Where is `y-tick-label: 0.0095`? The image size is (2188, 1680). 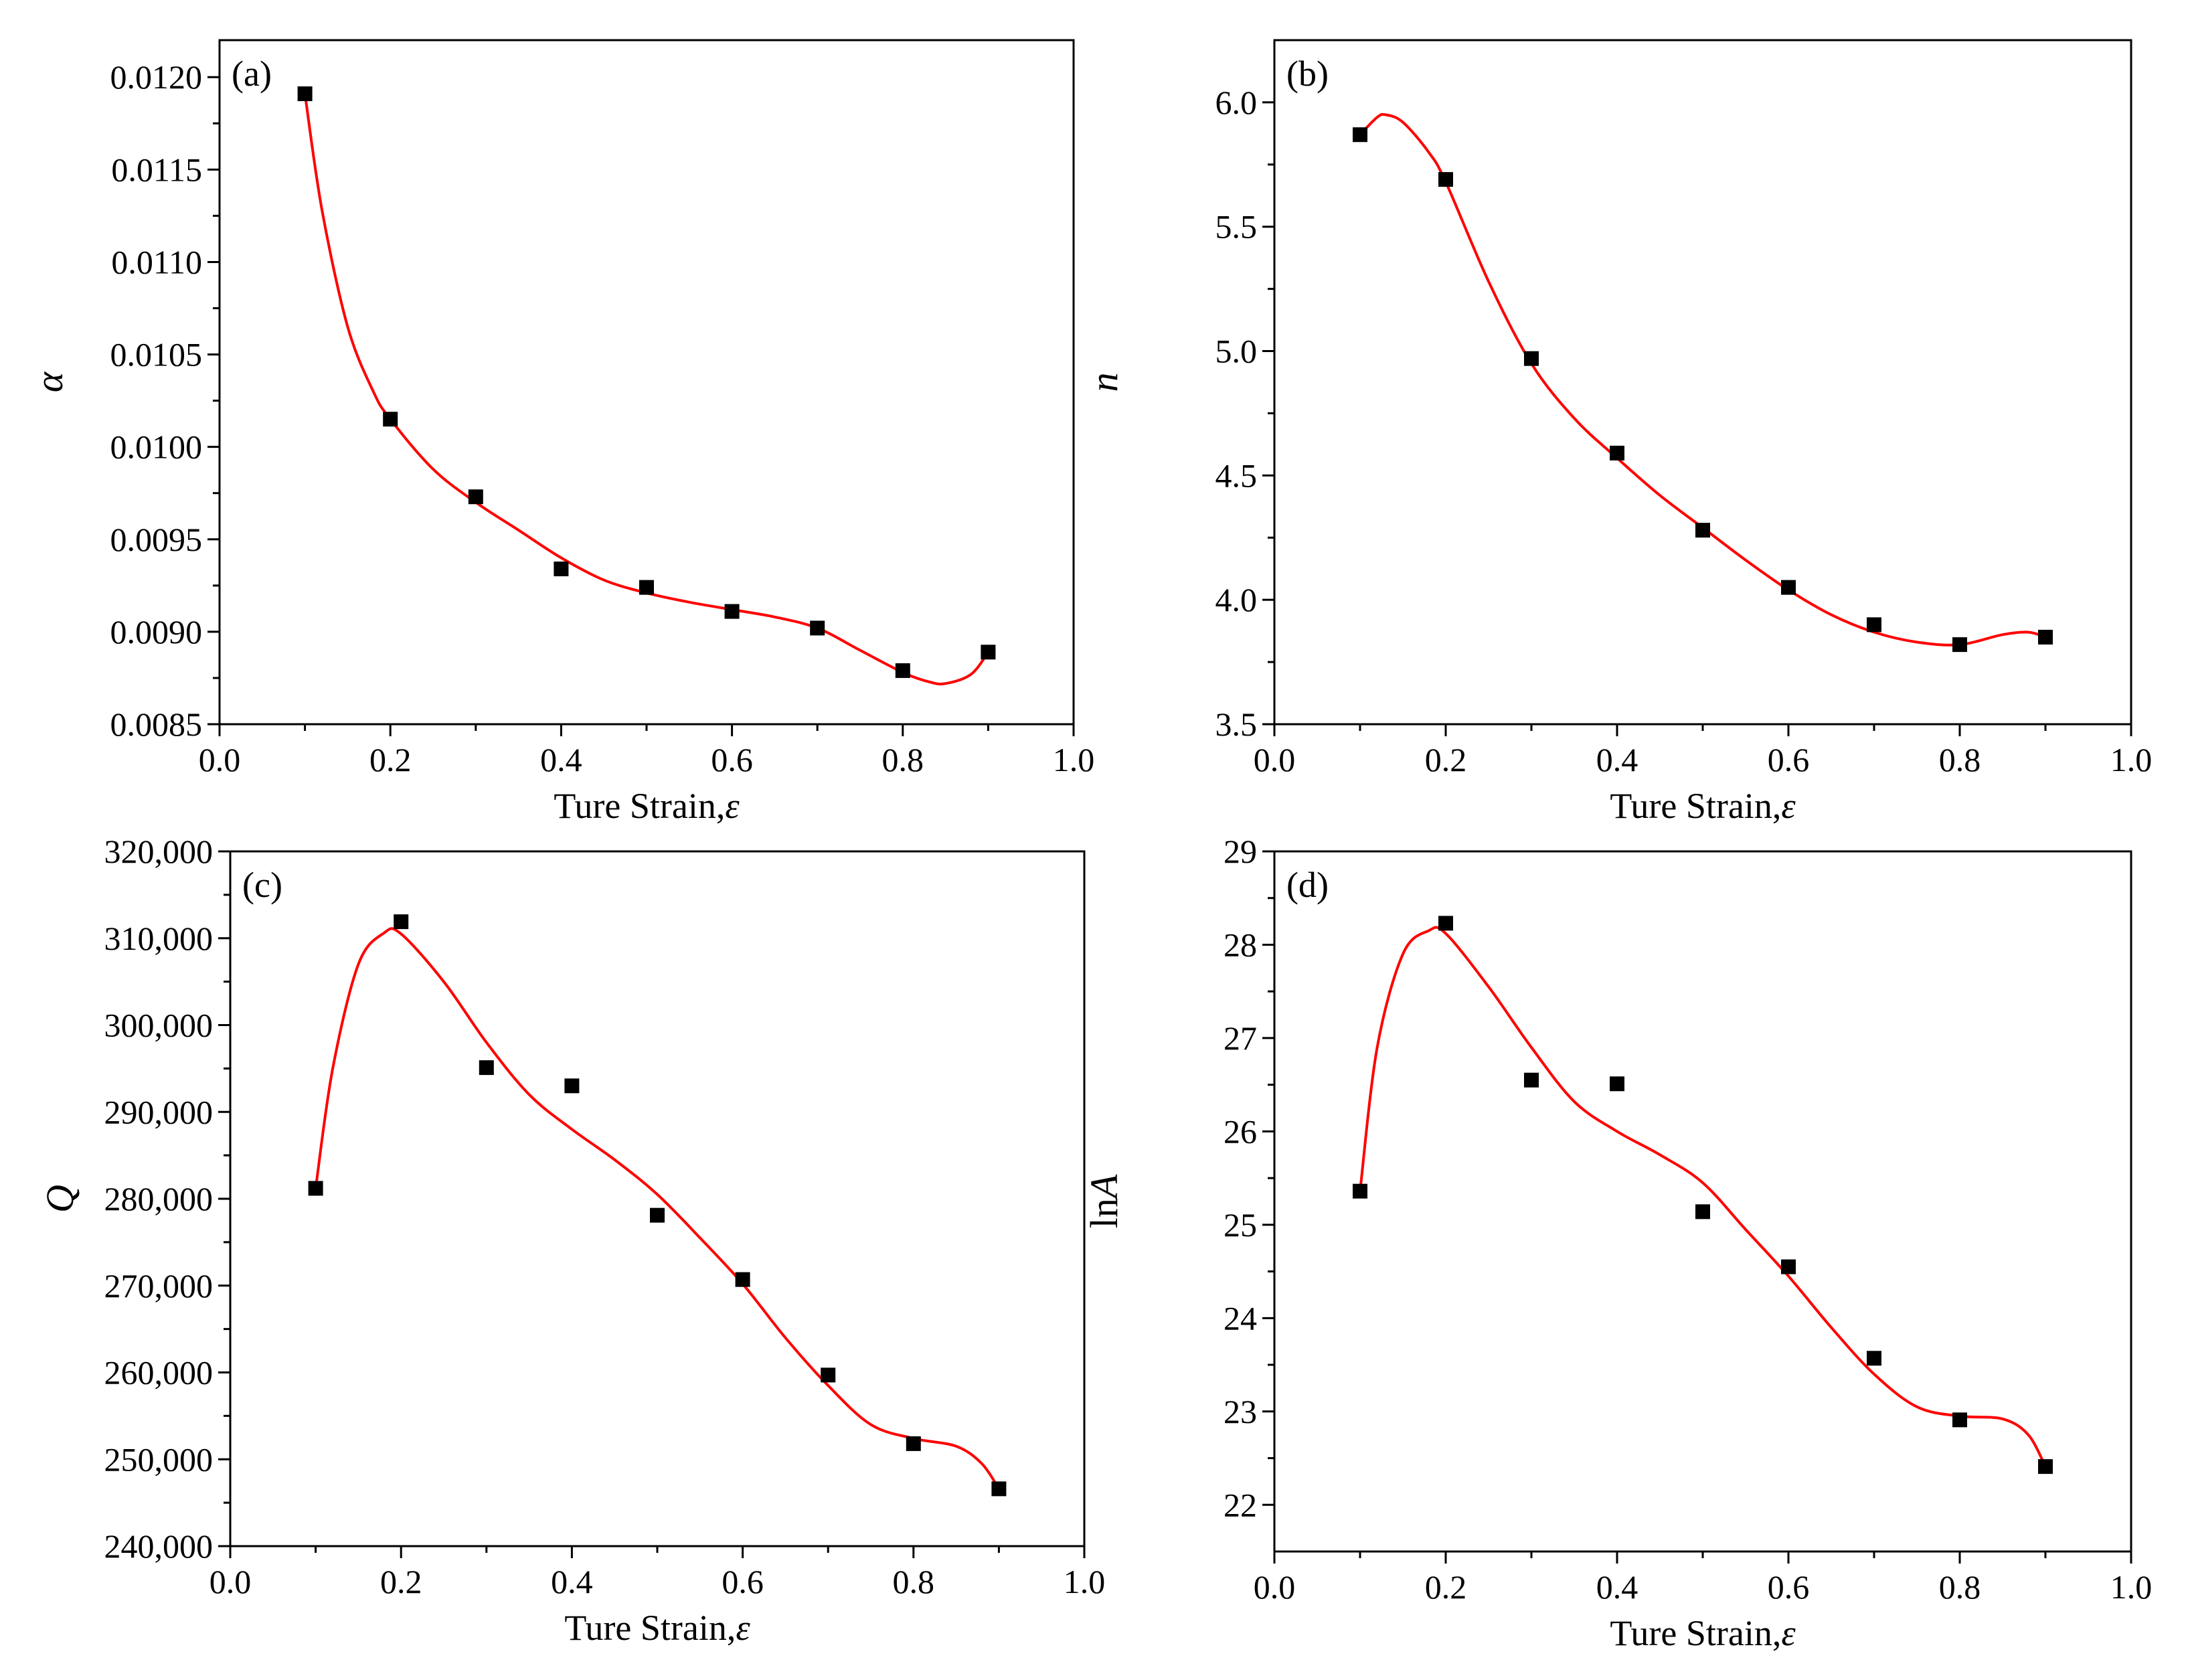 y-tick-label: 0.0095 is located at coordinates (156, 539).